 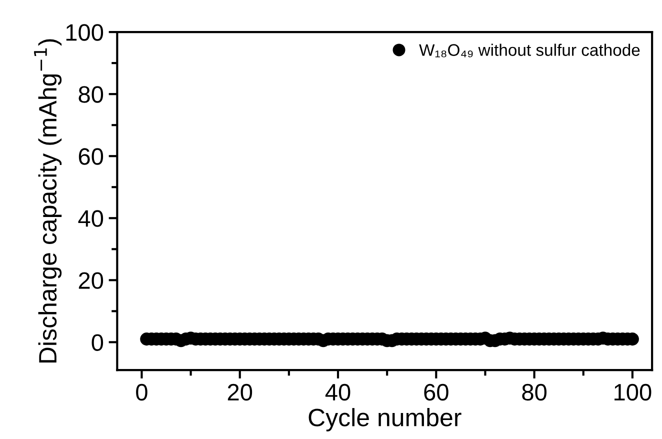 What do you see at coordinates (142, 392) in the screenshot?
I see `x-tick-label: 0` at bounding box center [142, 392].